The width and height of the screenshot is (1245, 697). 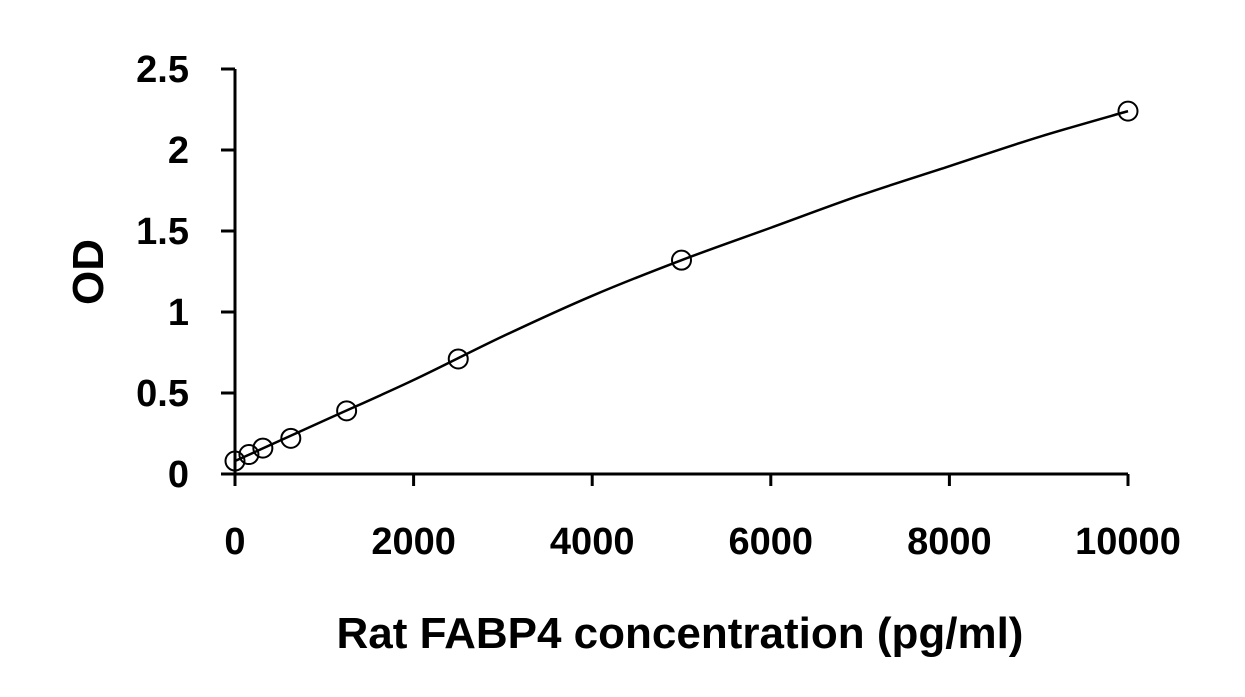 I want to click on y-tick-label: 0, so click(x=178, y=475).